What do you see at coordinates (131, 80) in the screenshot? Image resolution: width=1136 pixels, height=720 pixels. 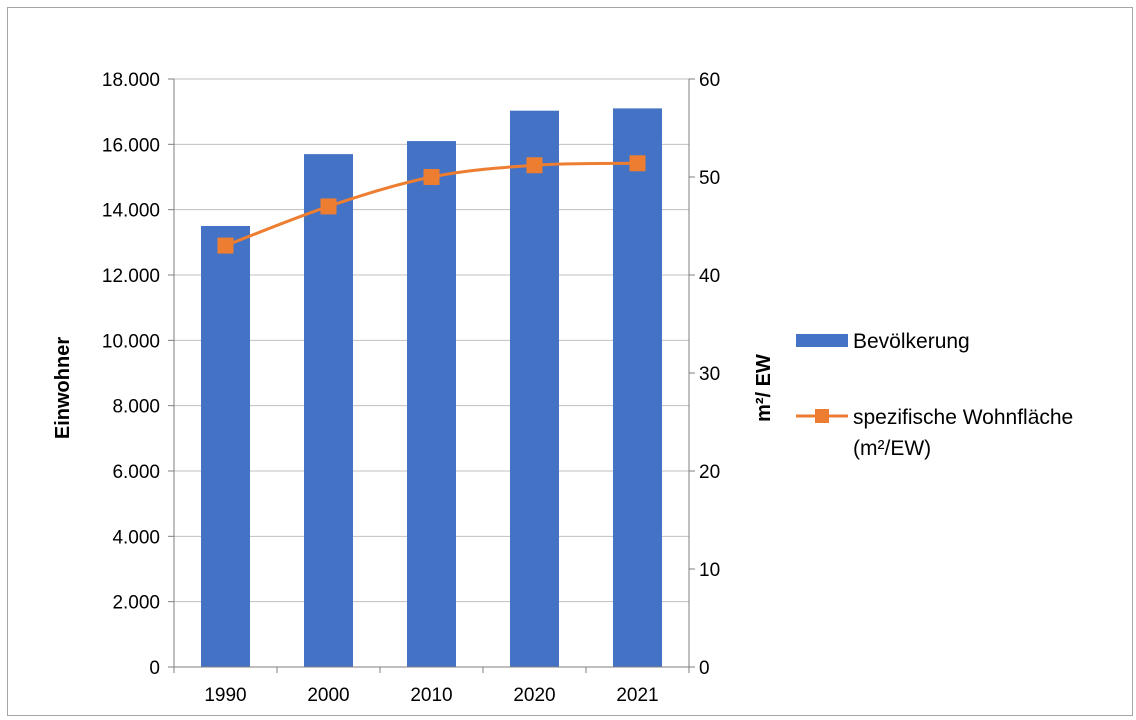 I see `y-tick-label: 18.000` at bounding box center [131, 80].